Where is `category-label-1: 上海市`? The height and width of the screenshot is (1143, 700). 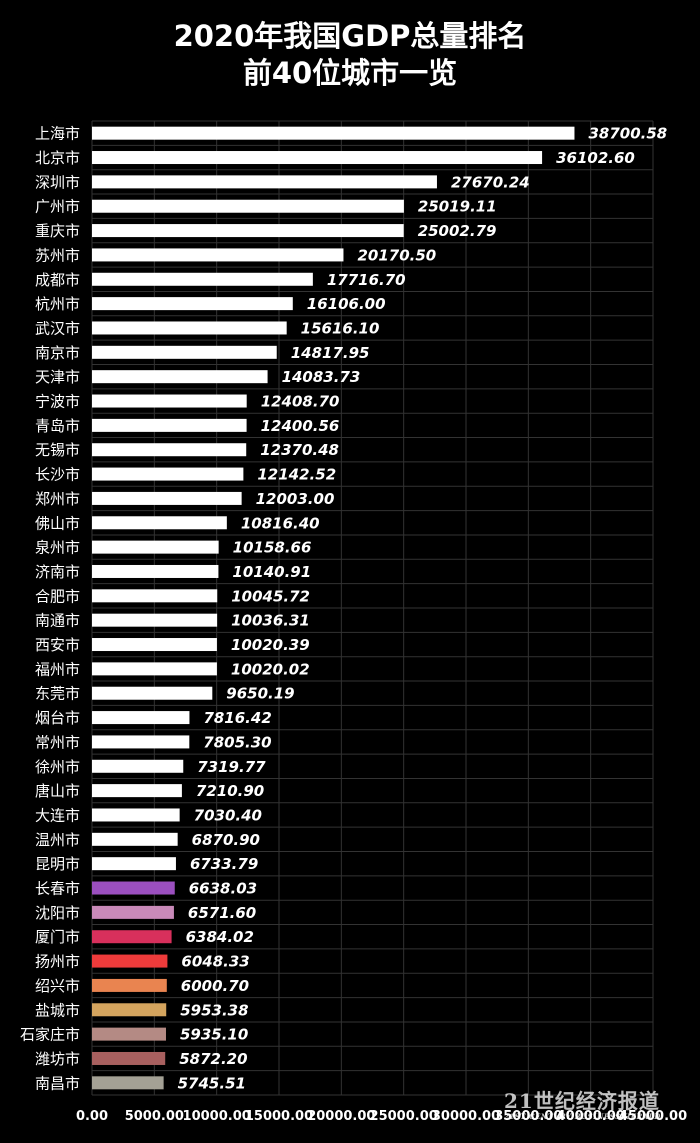
category-label-1: 上海市 is located at coordinates (57, 134).